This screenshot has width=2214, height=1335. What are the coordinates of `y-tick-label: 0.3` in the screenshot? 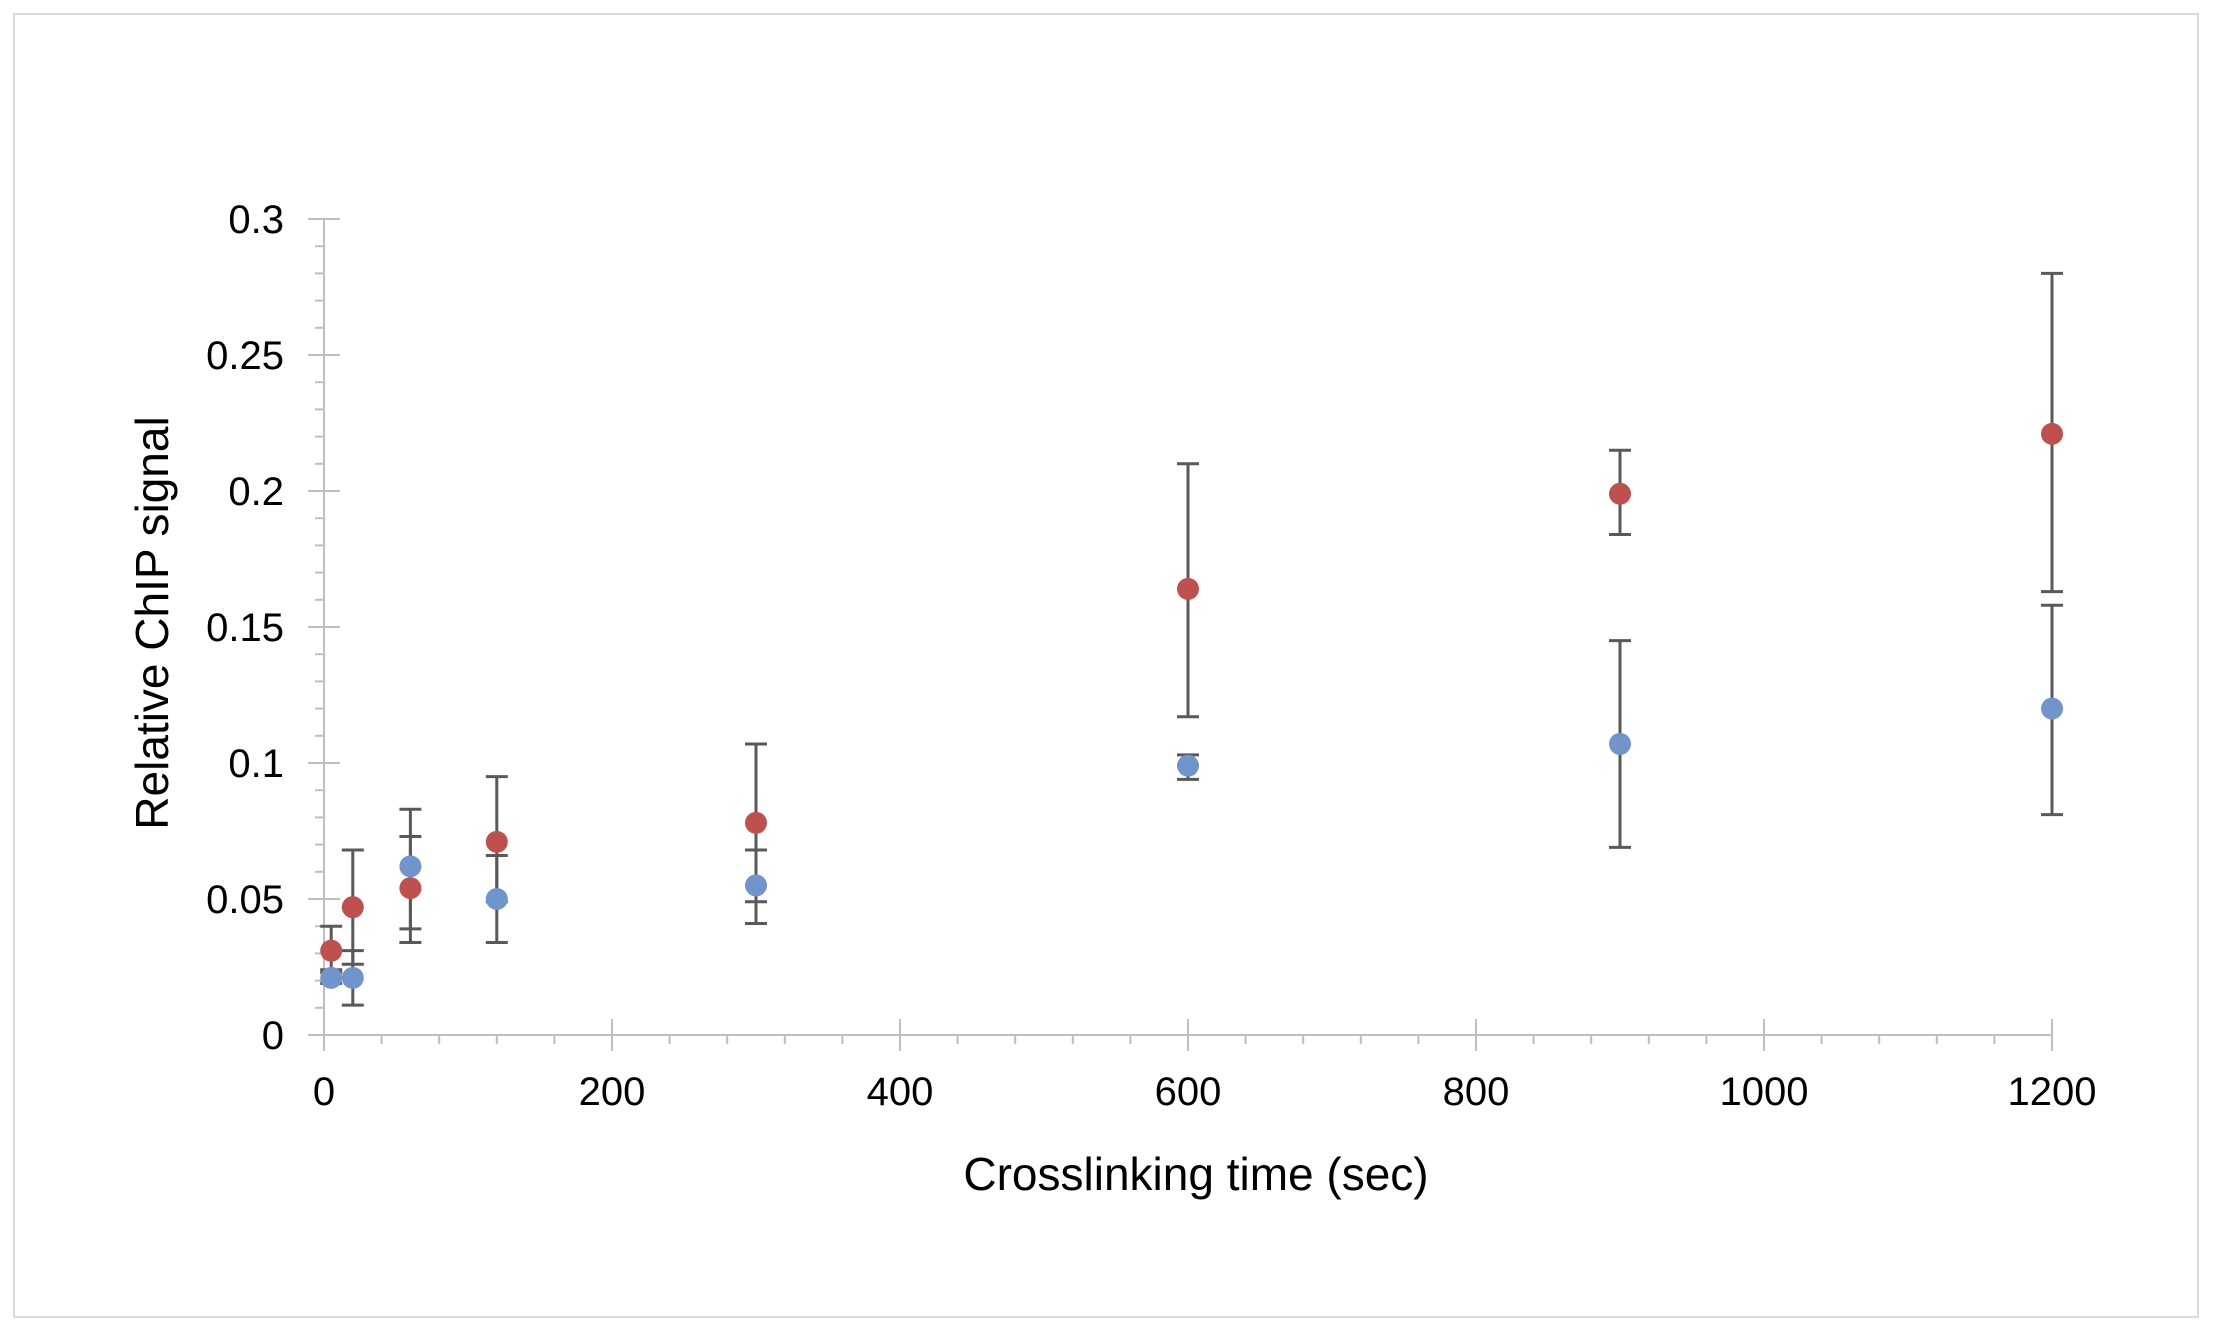 It's located at (256, 220).